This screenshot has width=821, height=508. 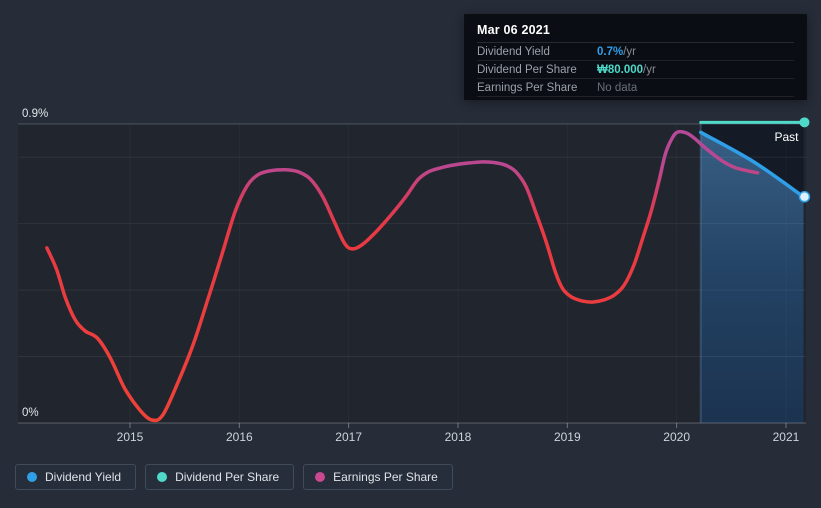 What do you see at coordinates (617, 87) in the screenshot?
I see `tooltip-value-earnings-per-share: No data` at bounding box center [617, 87].